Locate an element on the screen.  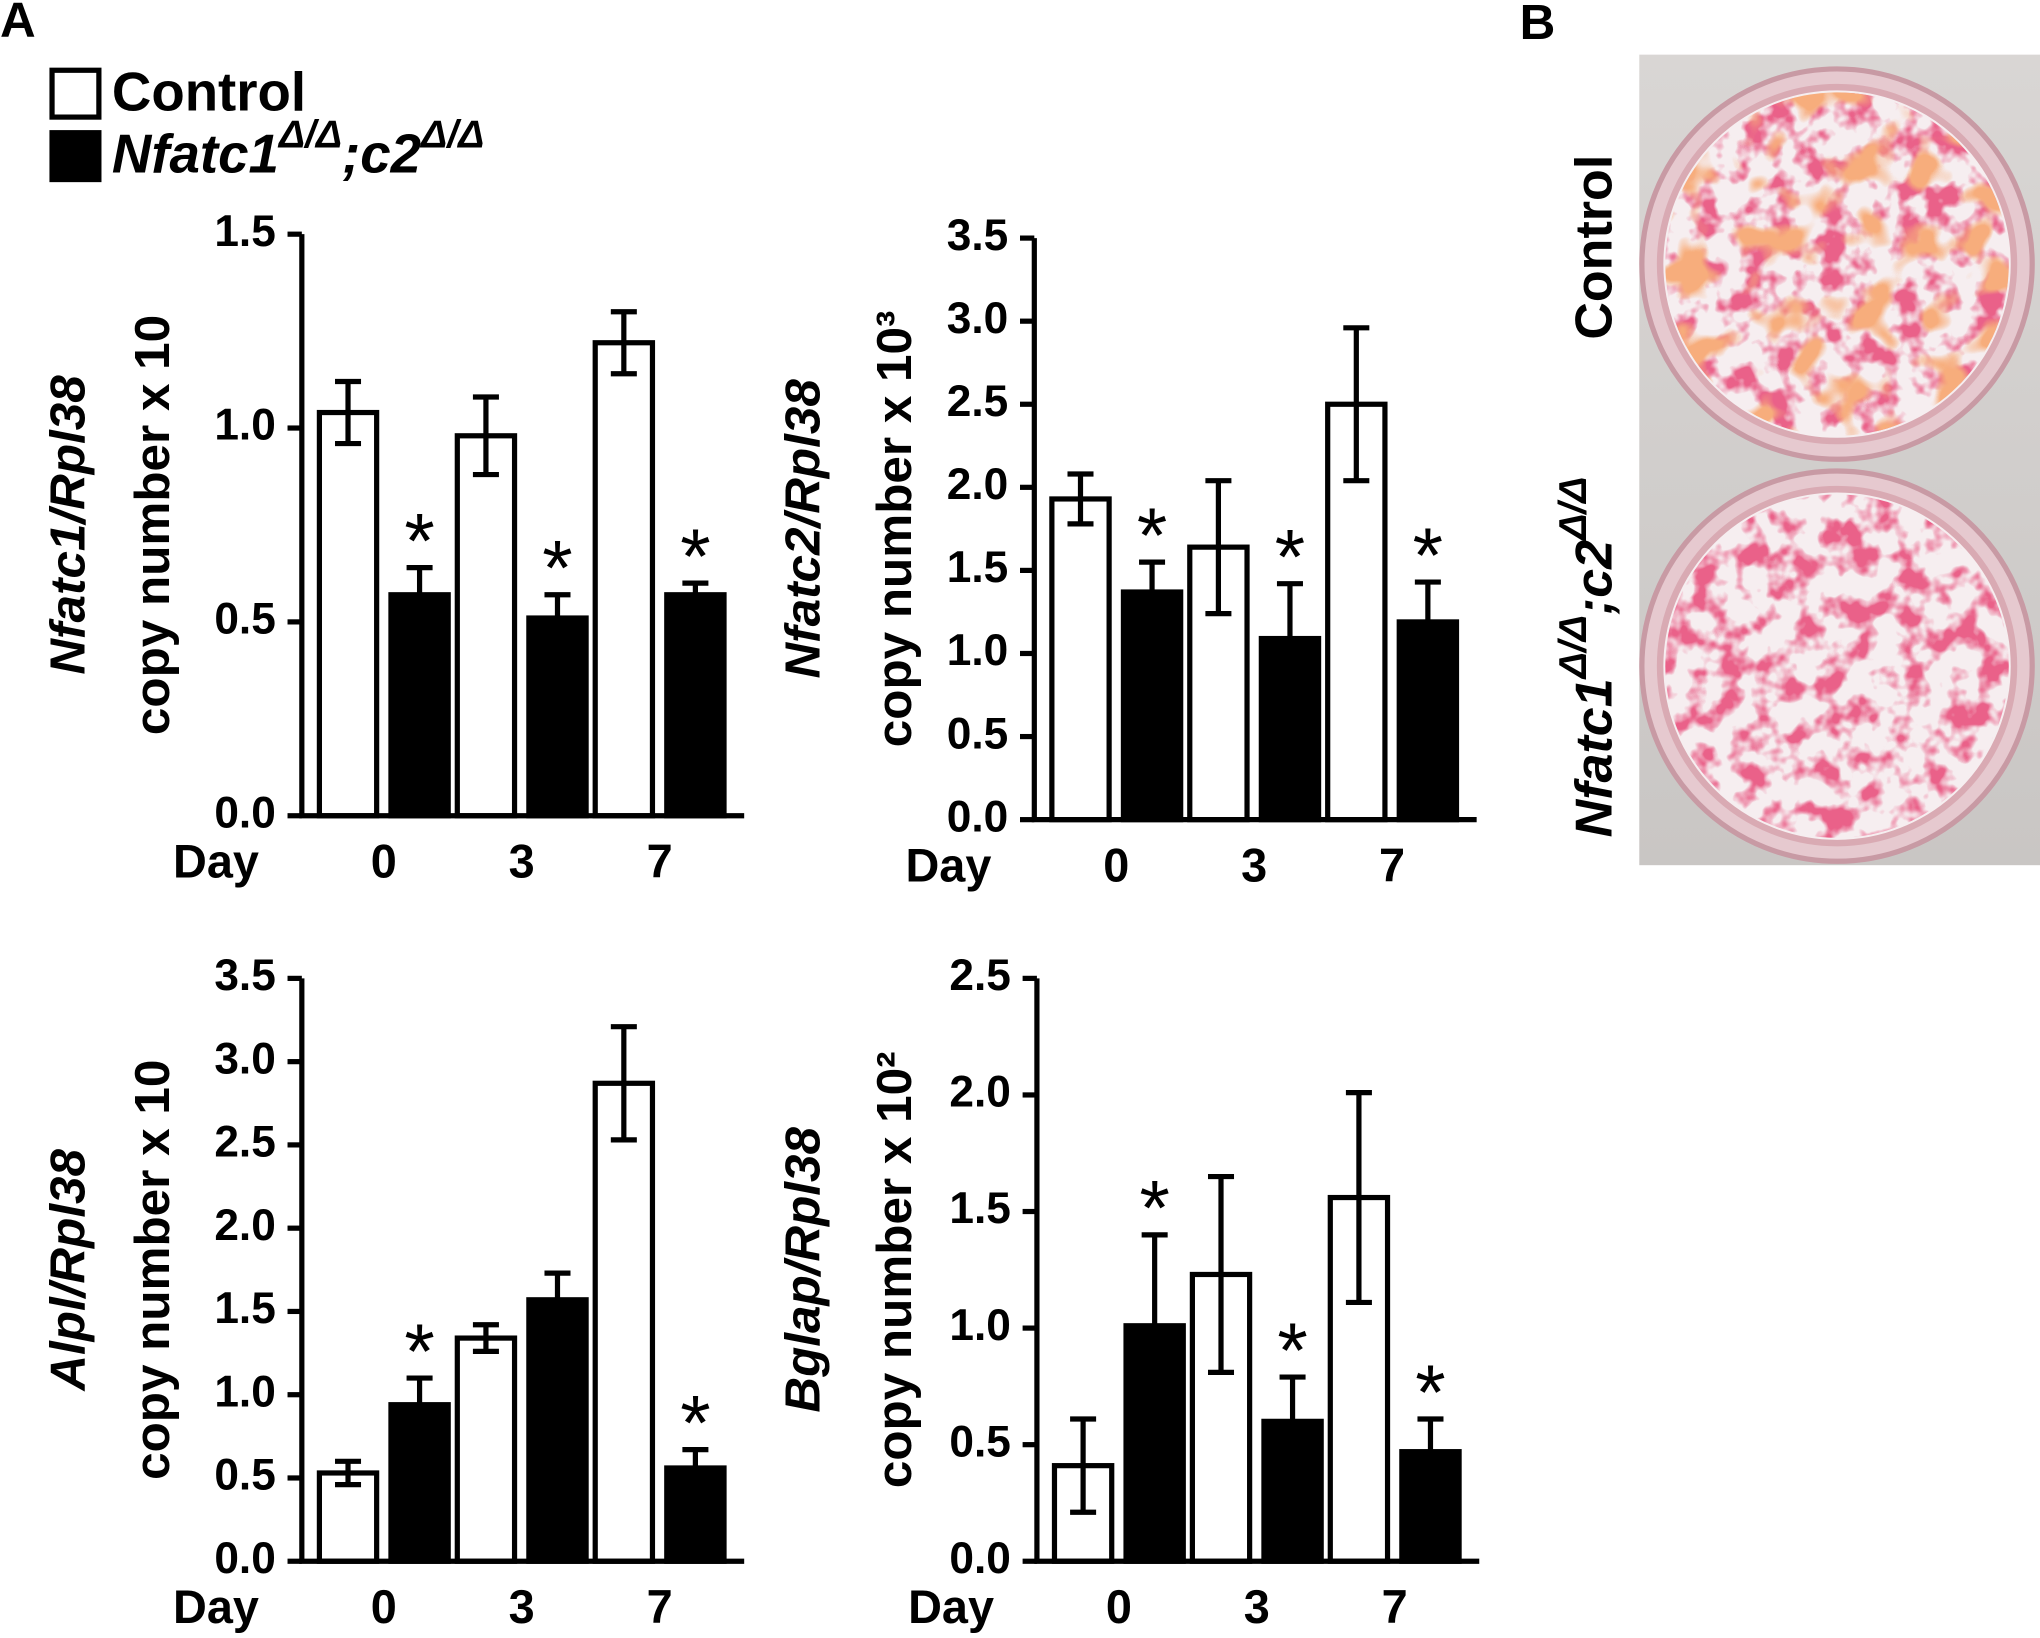
photo is located at coordinates (1839, 460).